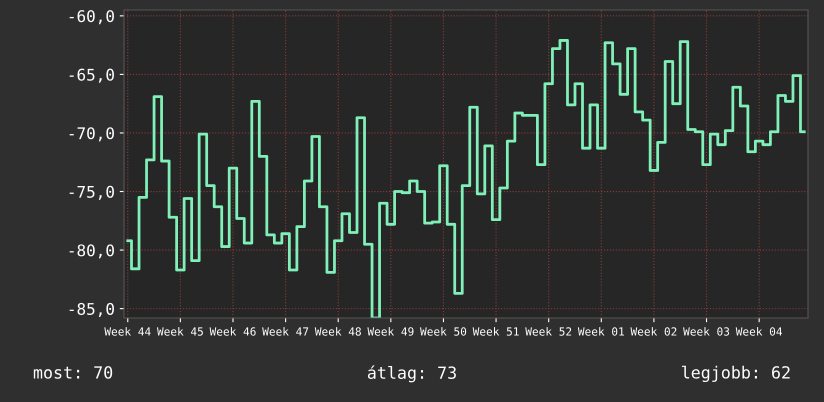 This screenshot has height=402, width=824. I want to click on y-tick-label: -70,0, so click(92, 134).